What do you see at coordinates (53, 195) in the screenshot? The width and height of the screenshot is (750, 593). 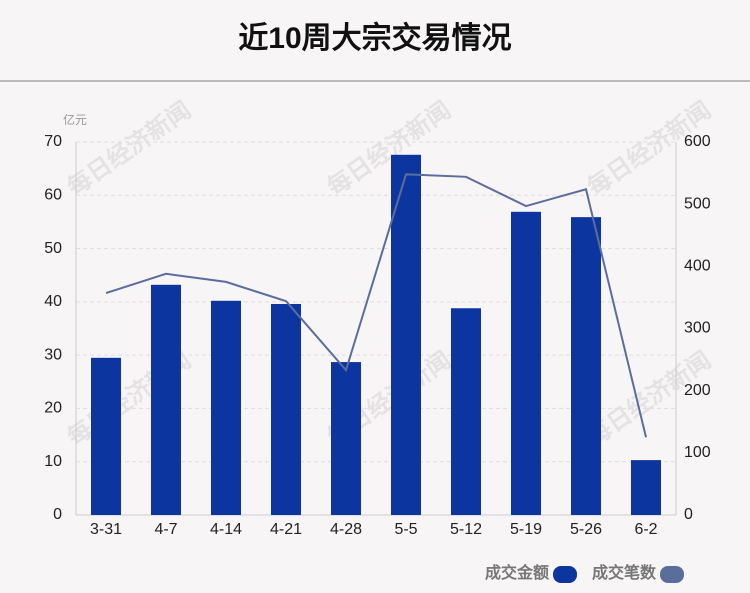 I see `y-tick-label: 60` at bounding box center [53, 195].